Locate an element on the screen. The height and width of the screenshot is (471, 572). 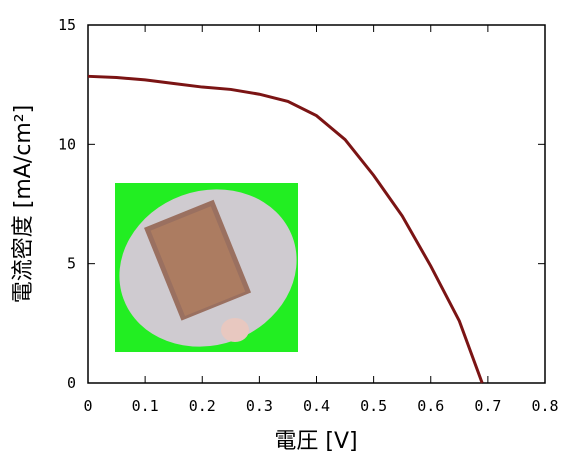
x-tick-label: 0 is located at coordinates (87, 406).